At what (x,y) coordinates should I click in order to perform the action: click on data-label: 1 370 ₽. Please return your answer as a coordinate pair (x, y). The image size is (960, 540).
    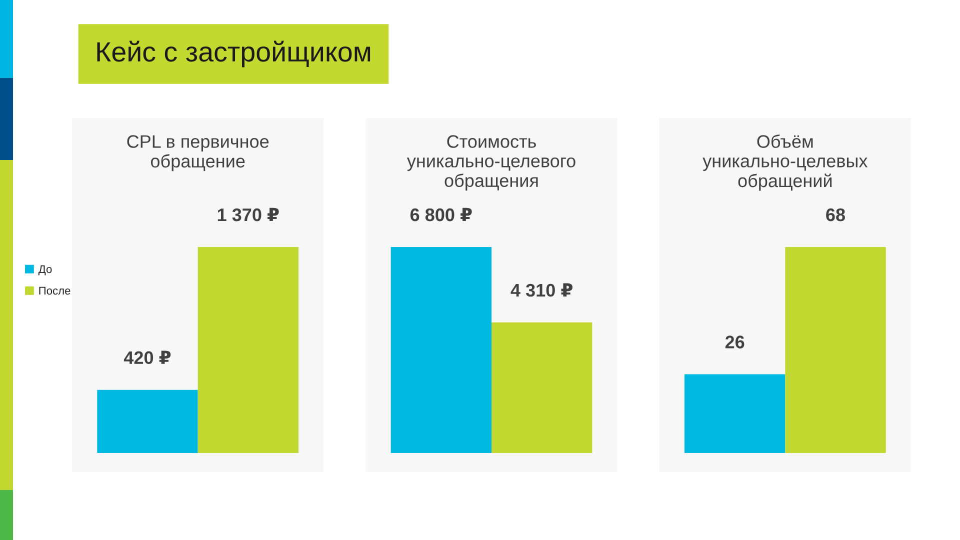
    Looking at the image, I should click on (248, 215).